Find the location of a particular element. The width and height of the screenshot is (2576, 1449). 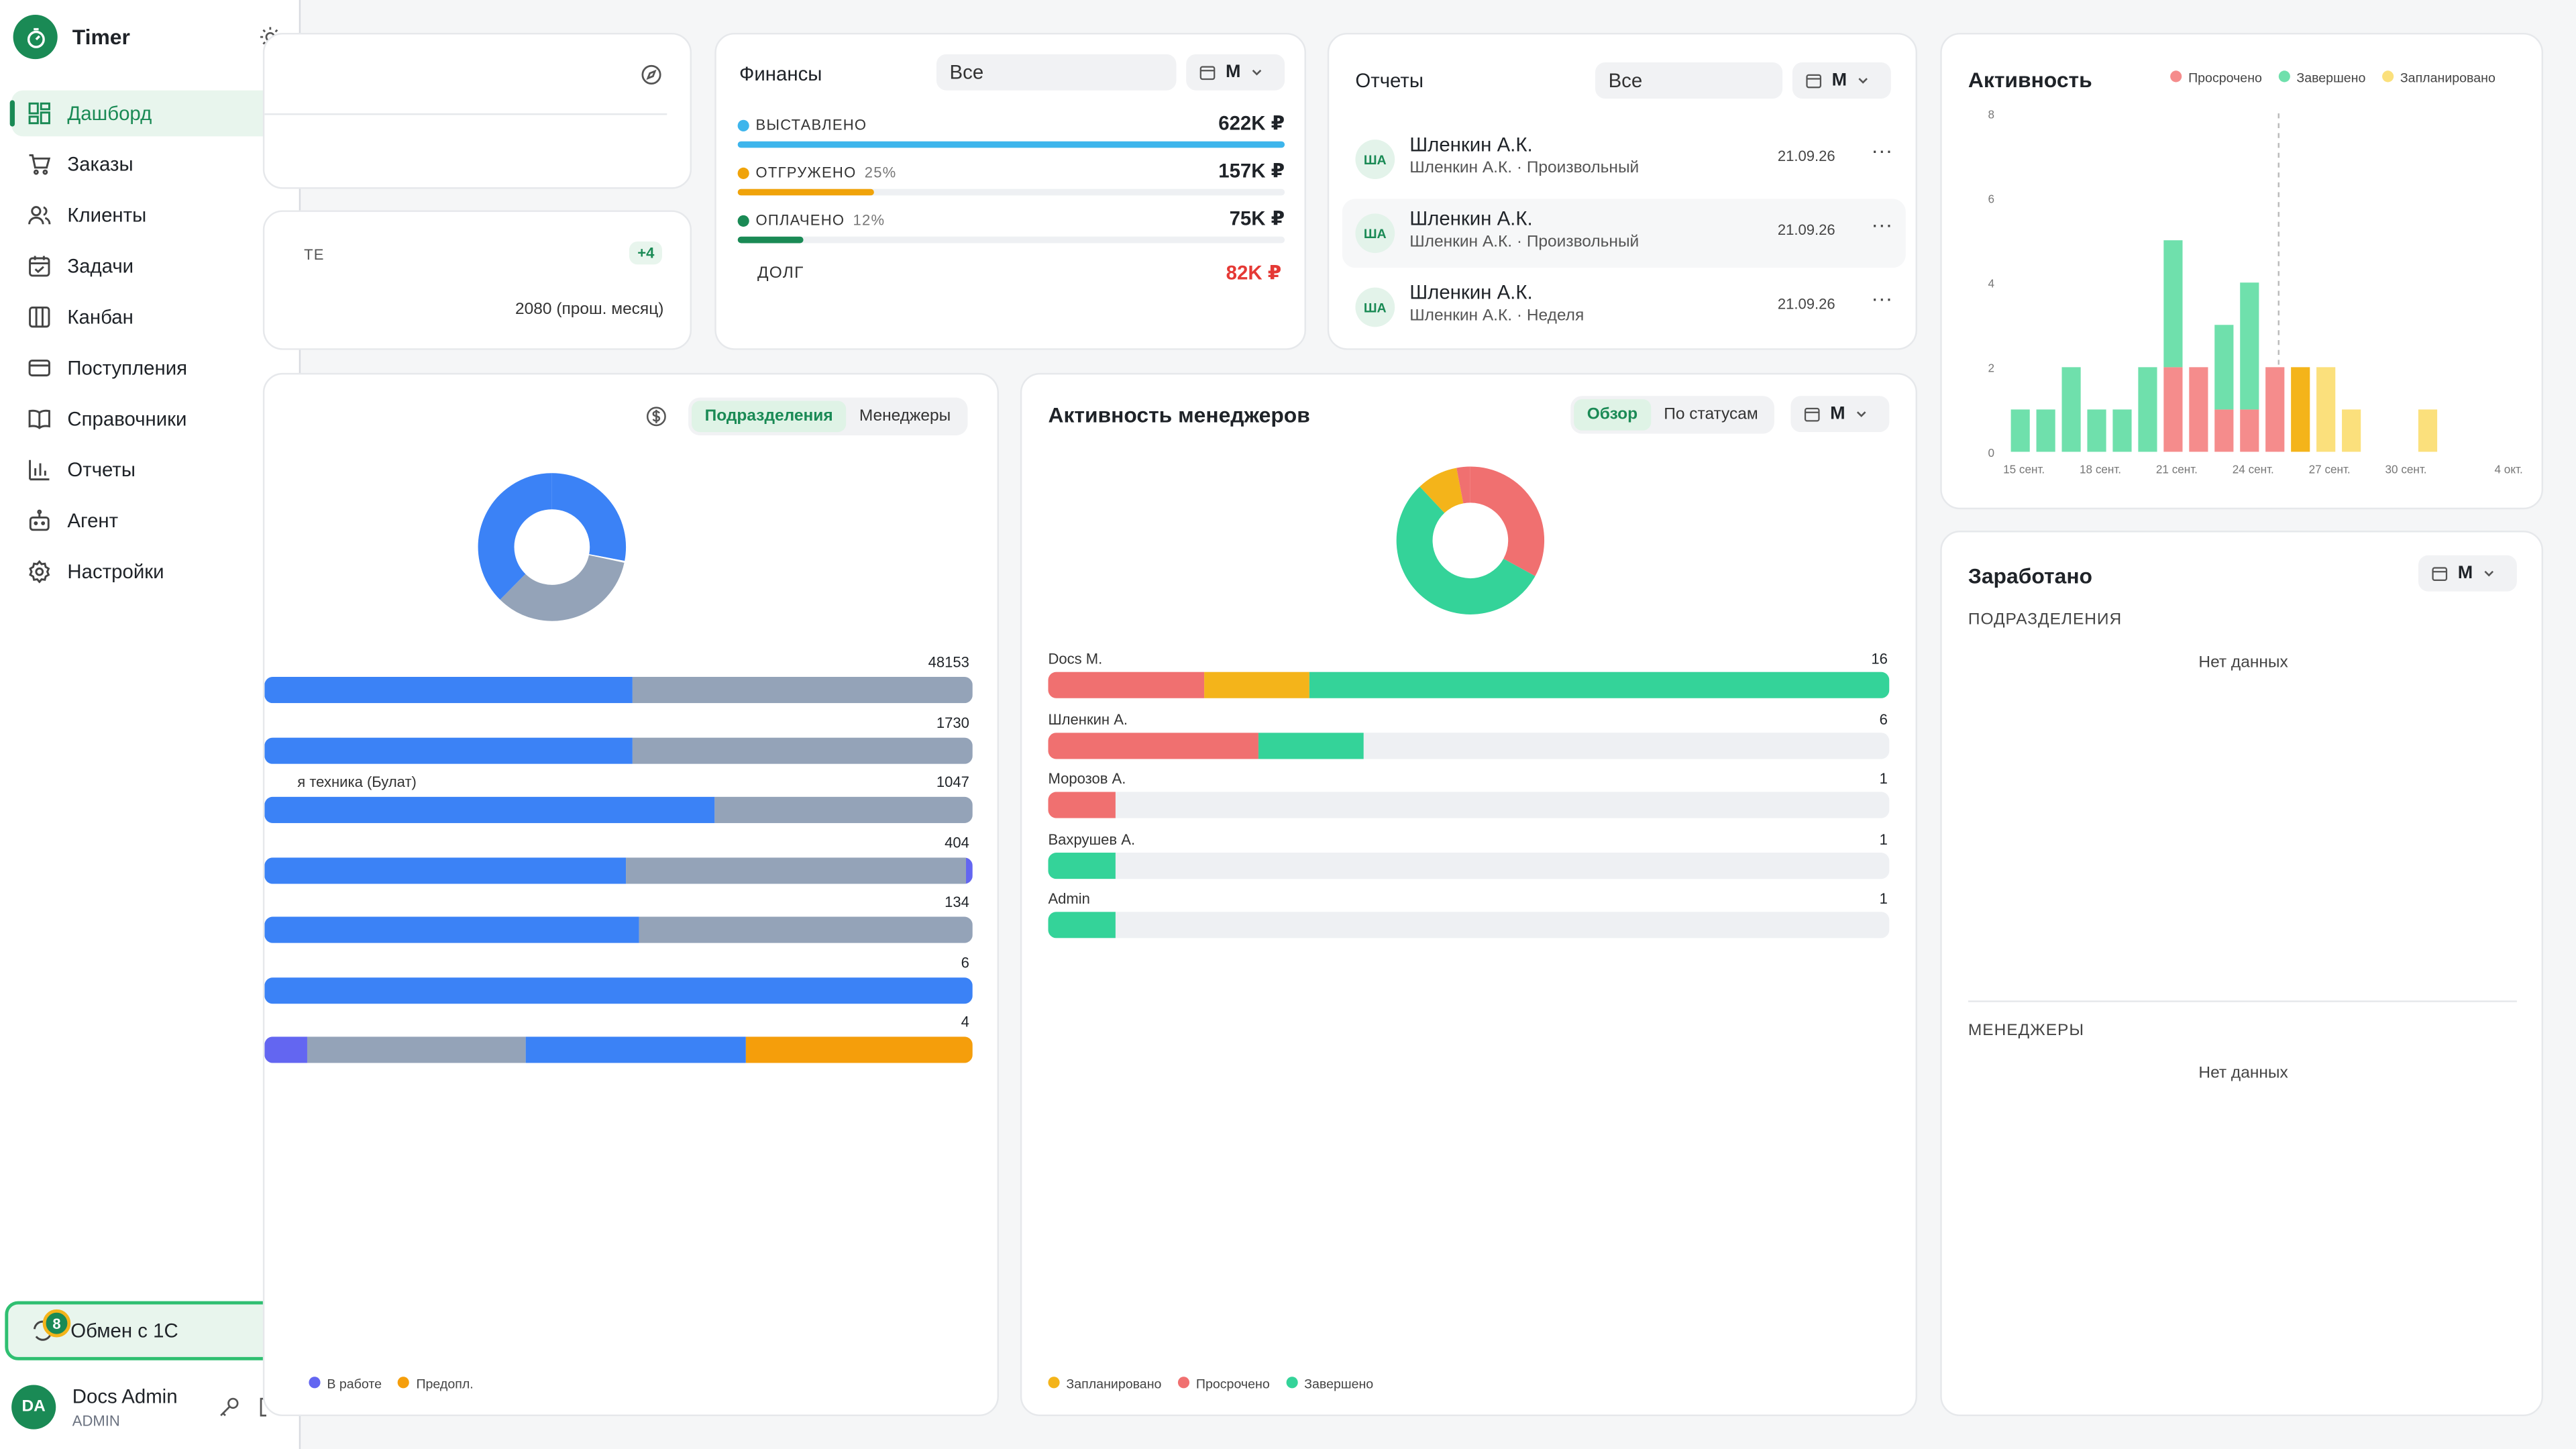

tab-overview: Обзор is located at coordinates (1612, 415).